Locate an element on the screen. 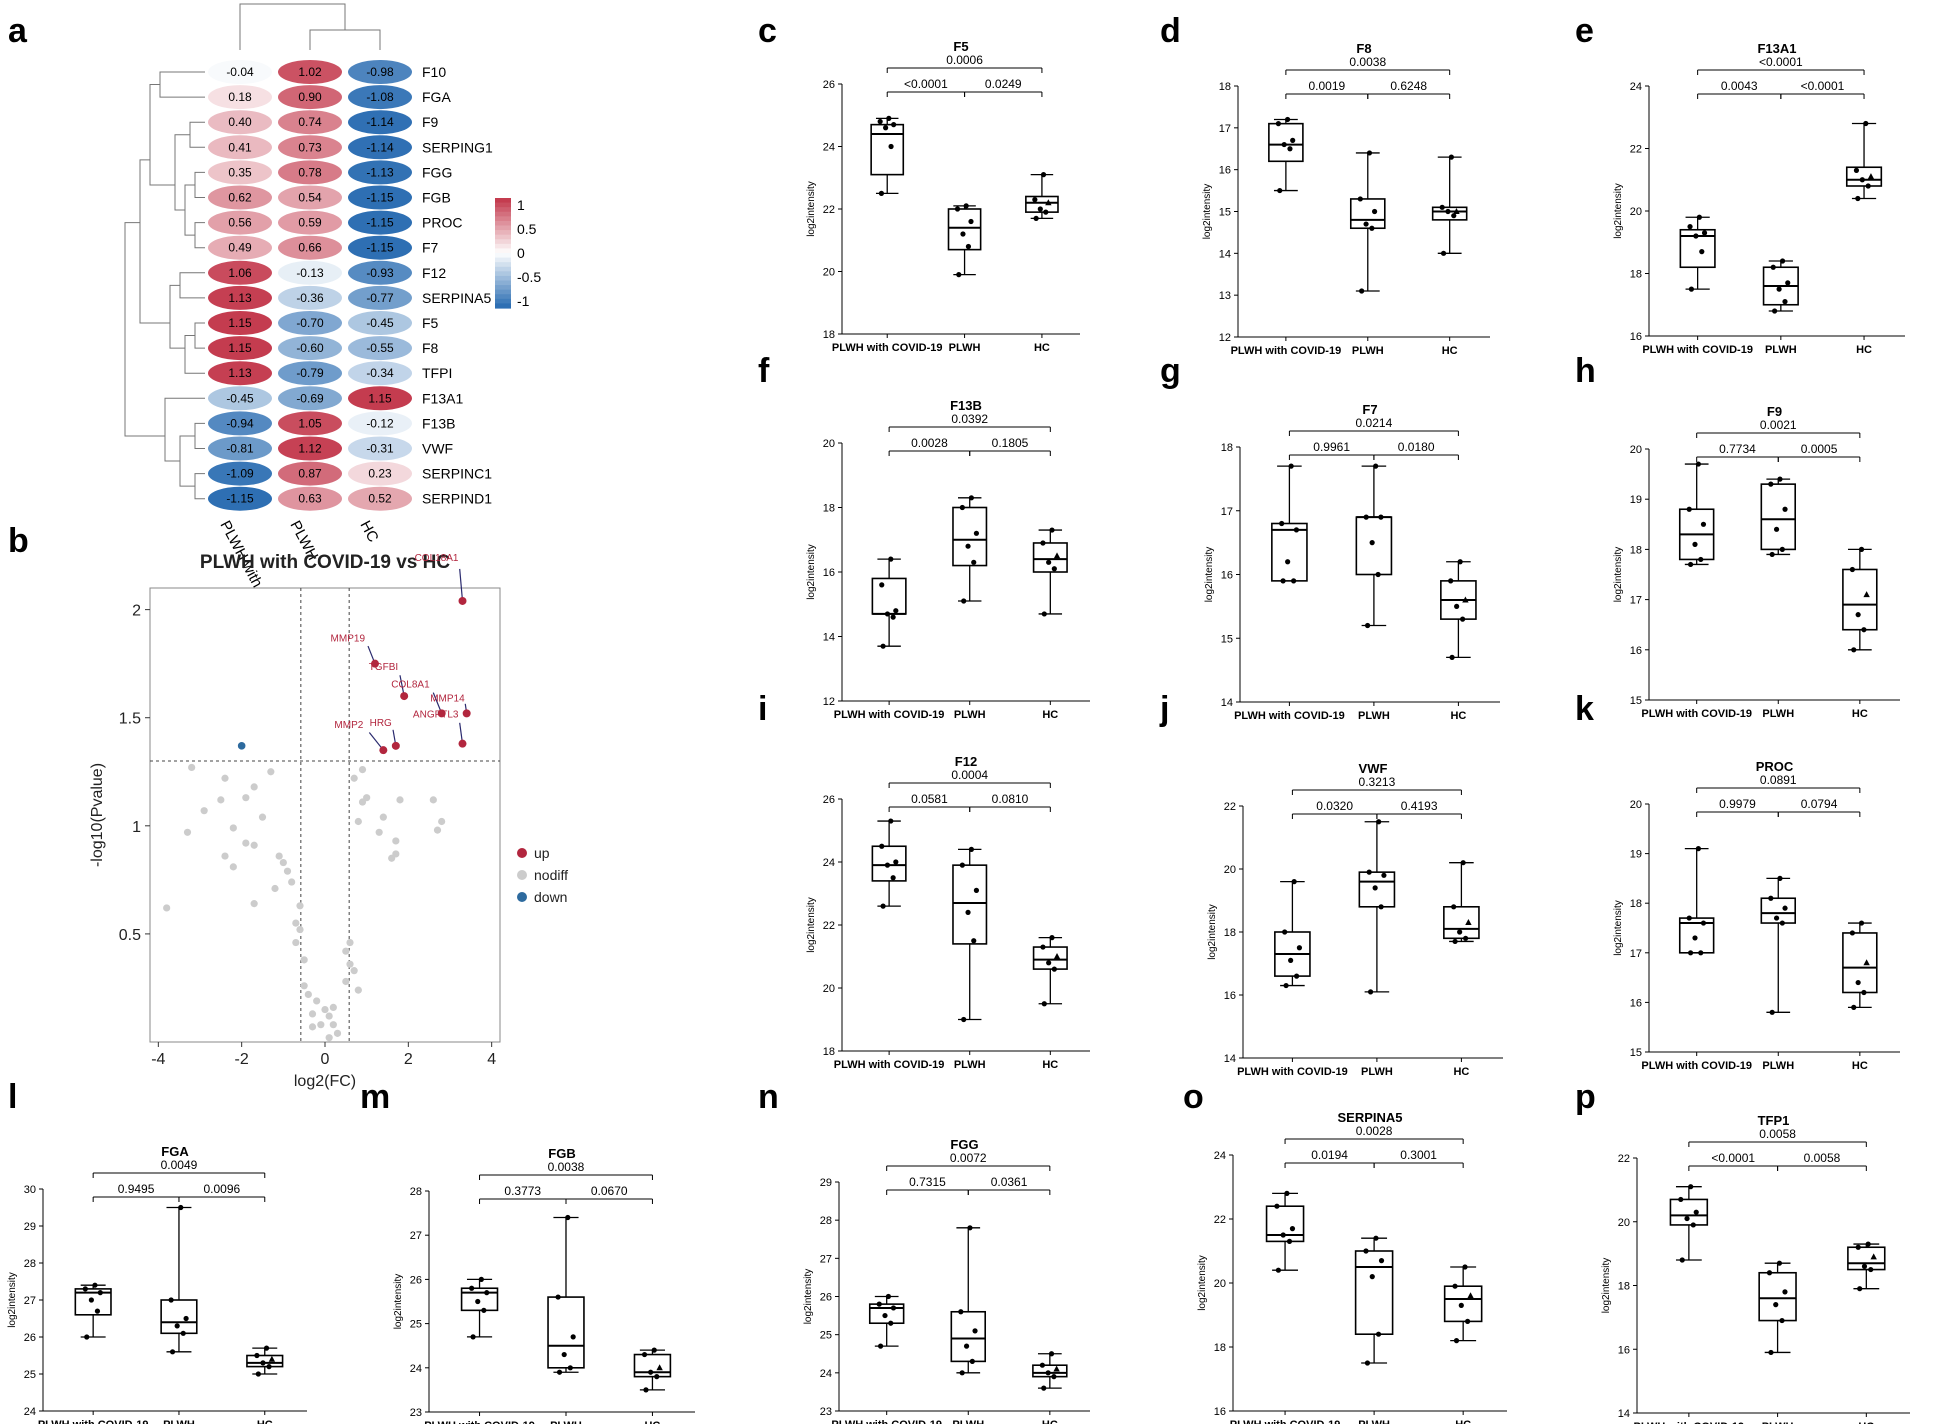  y-tick-label: 14 is located at coordinates (1227, 703).